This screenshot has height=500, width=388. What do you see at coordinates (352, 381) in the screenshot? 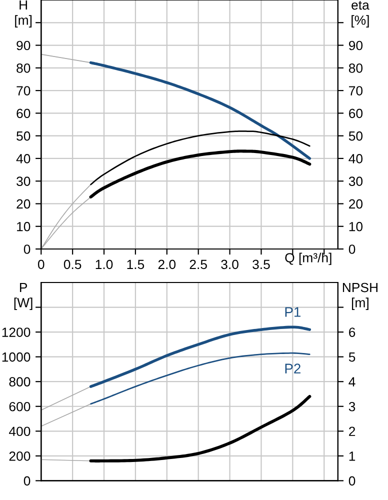
I see `y2-tick-label: 4` at bounding box center [352, 381].